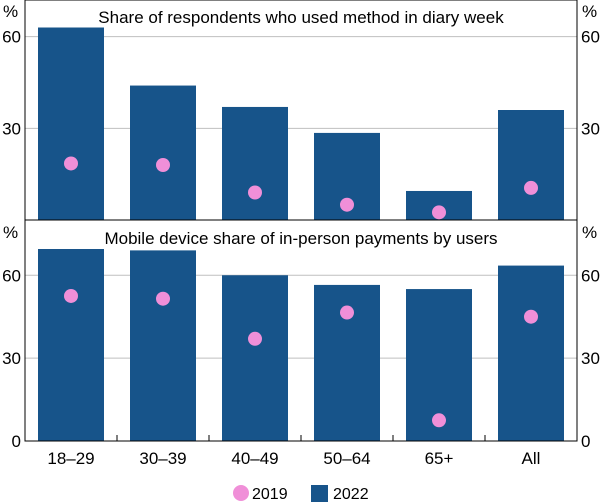 This screenshot has width=603, height=504. I want to click on x-tick-label: 40–49, so click(254, 458).